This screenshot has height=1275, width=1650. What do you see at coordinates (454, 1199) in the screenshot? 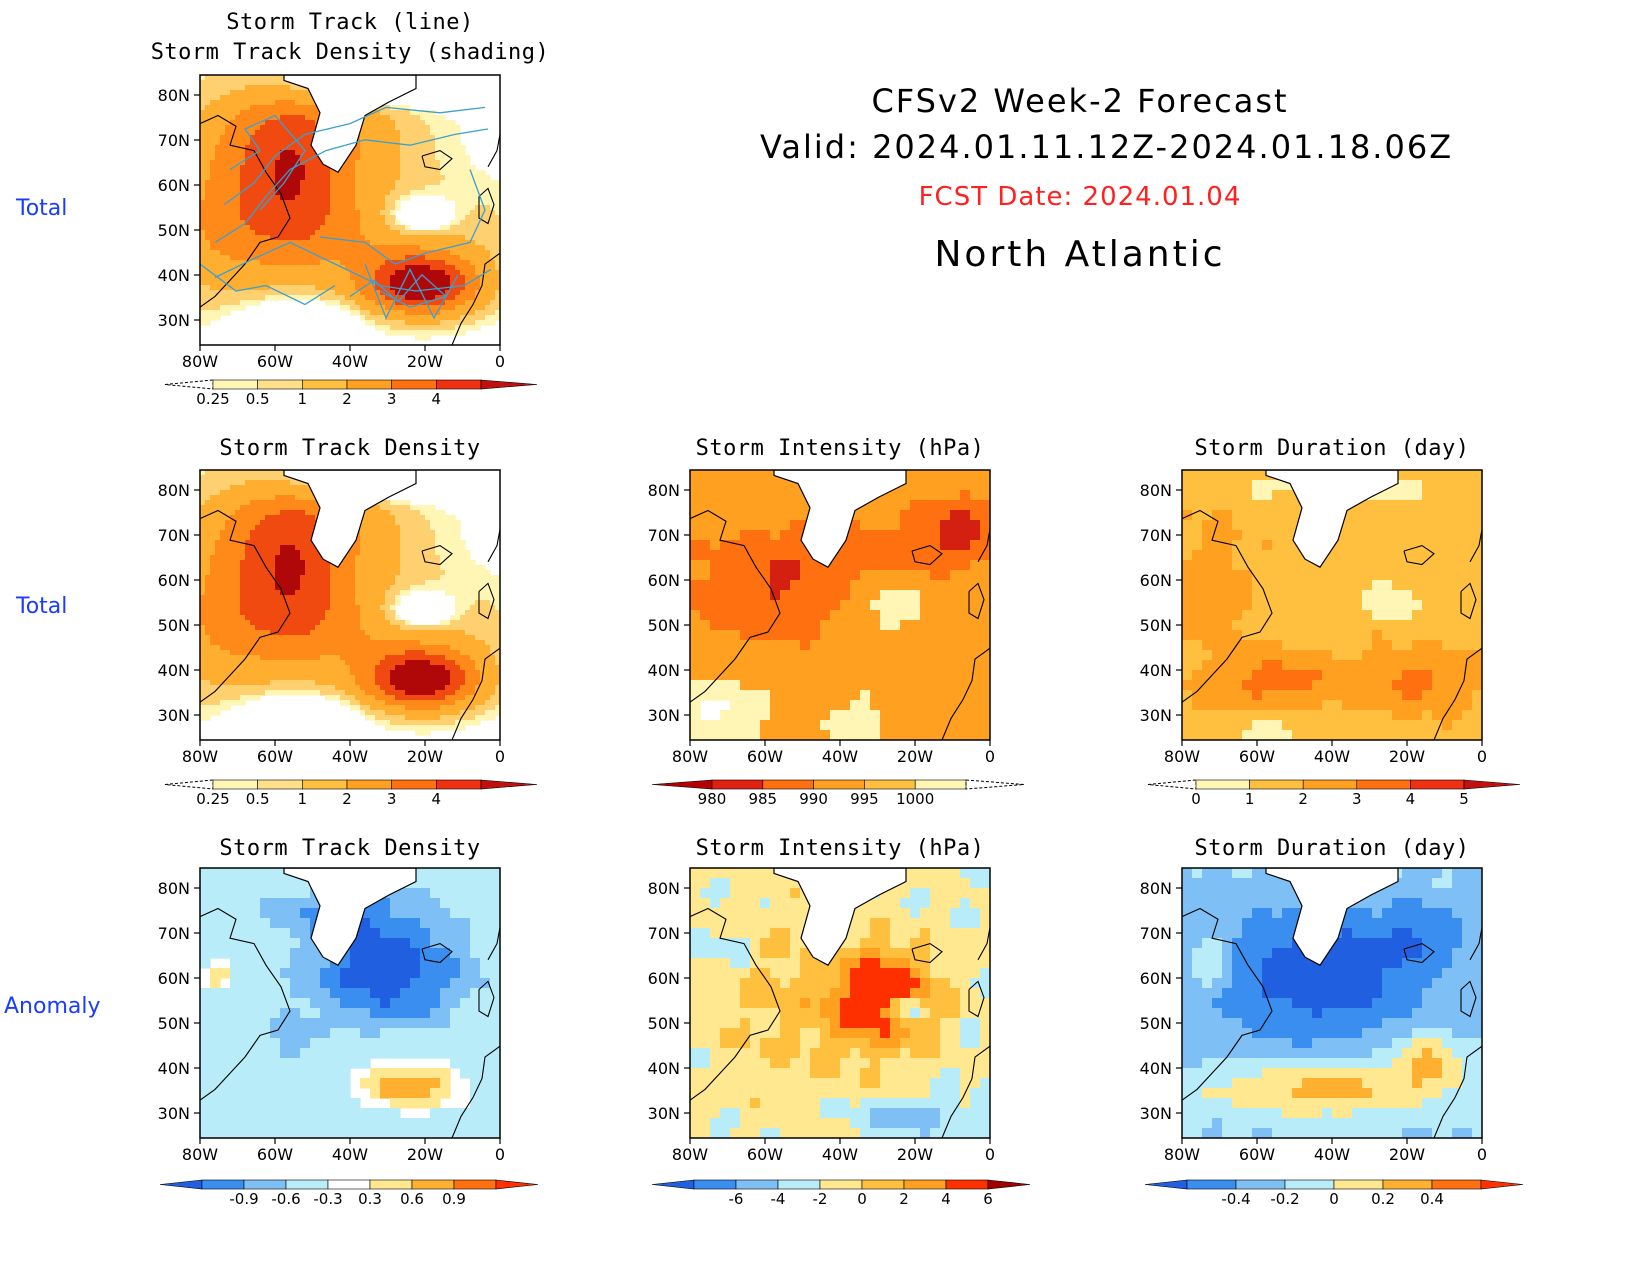
I see `colorbar-label: 0.9` at bounding box center [454, 1199].